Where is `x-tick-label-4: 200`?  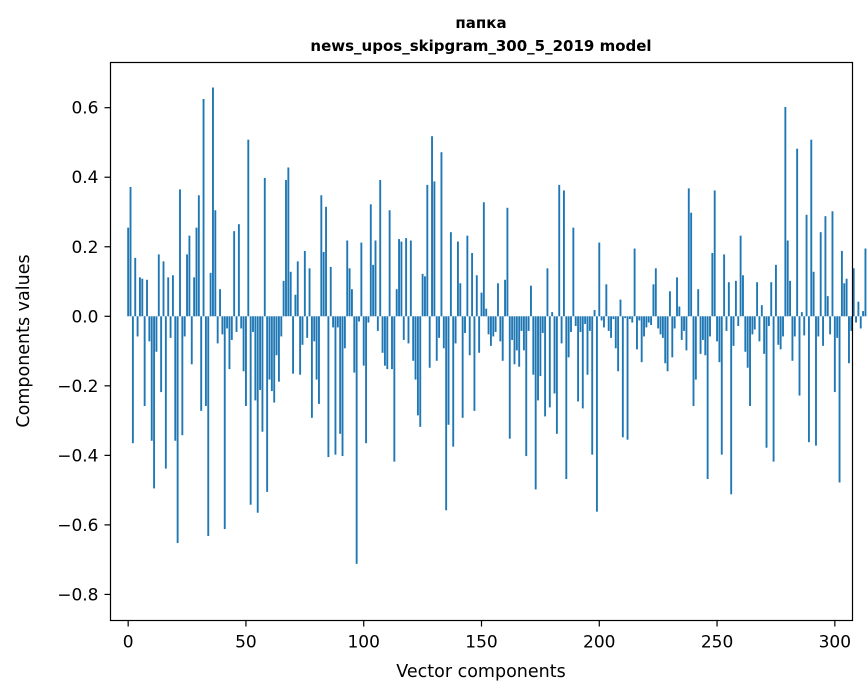 x-tick-label-4: 200 is located at coordinates (599, 643).